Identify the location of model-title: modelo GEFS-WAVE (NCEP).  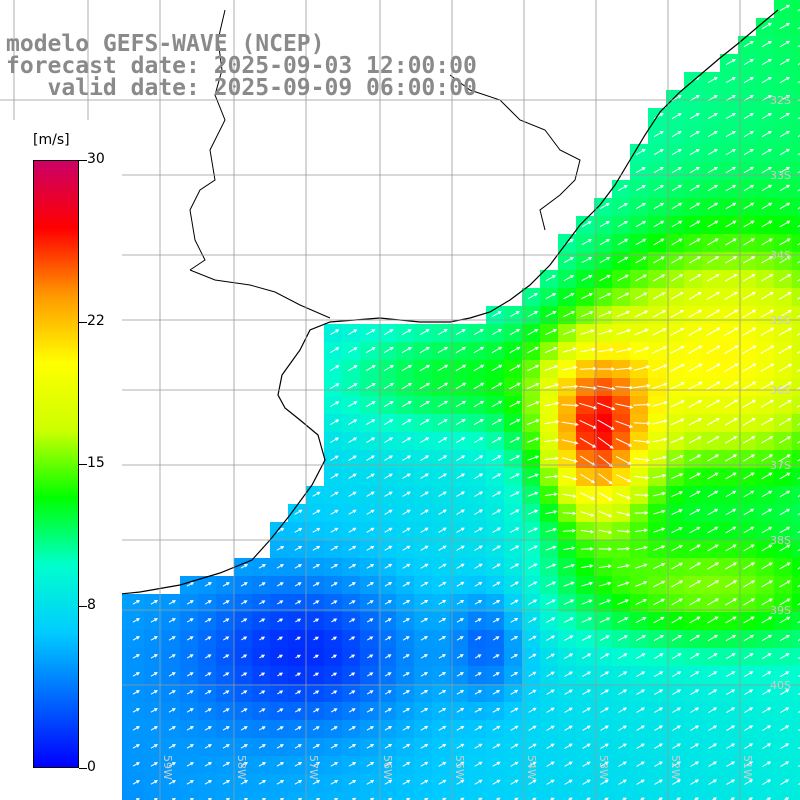
(165, 44).